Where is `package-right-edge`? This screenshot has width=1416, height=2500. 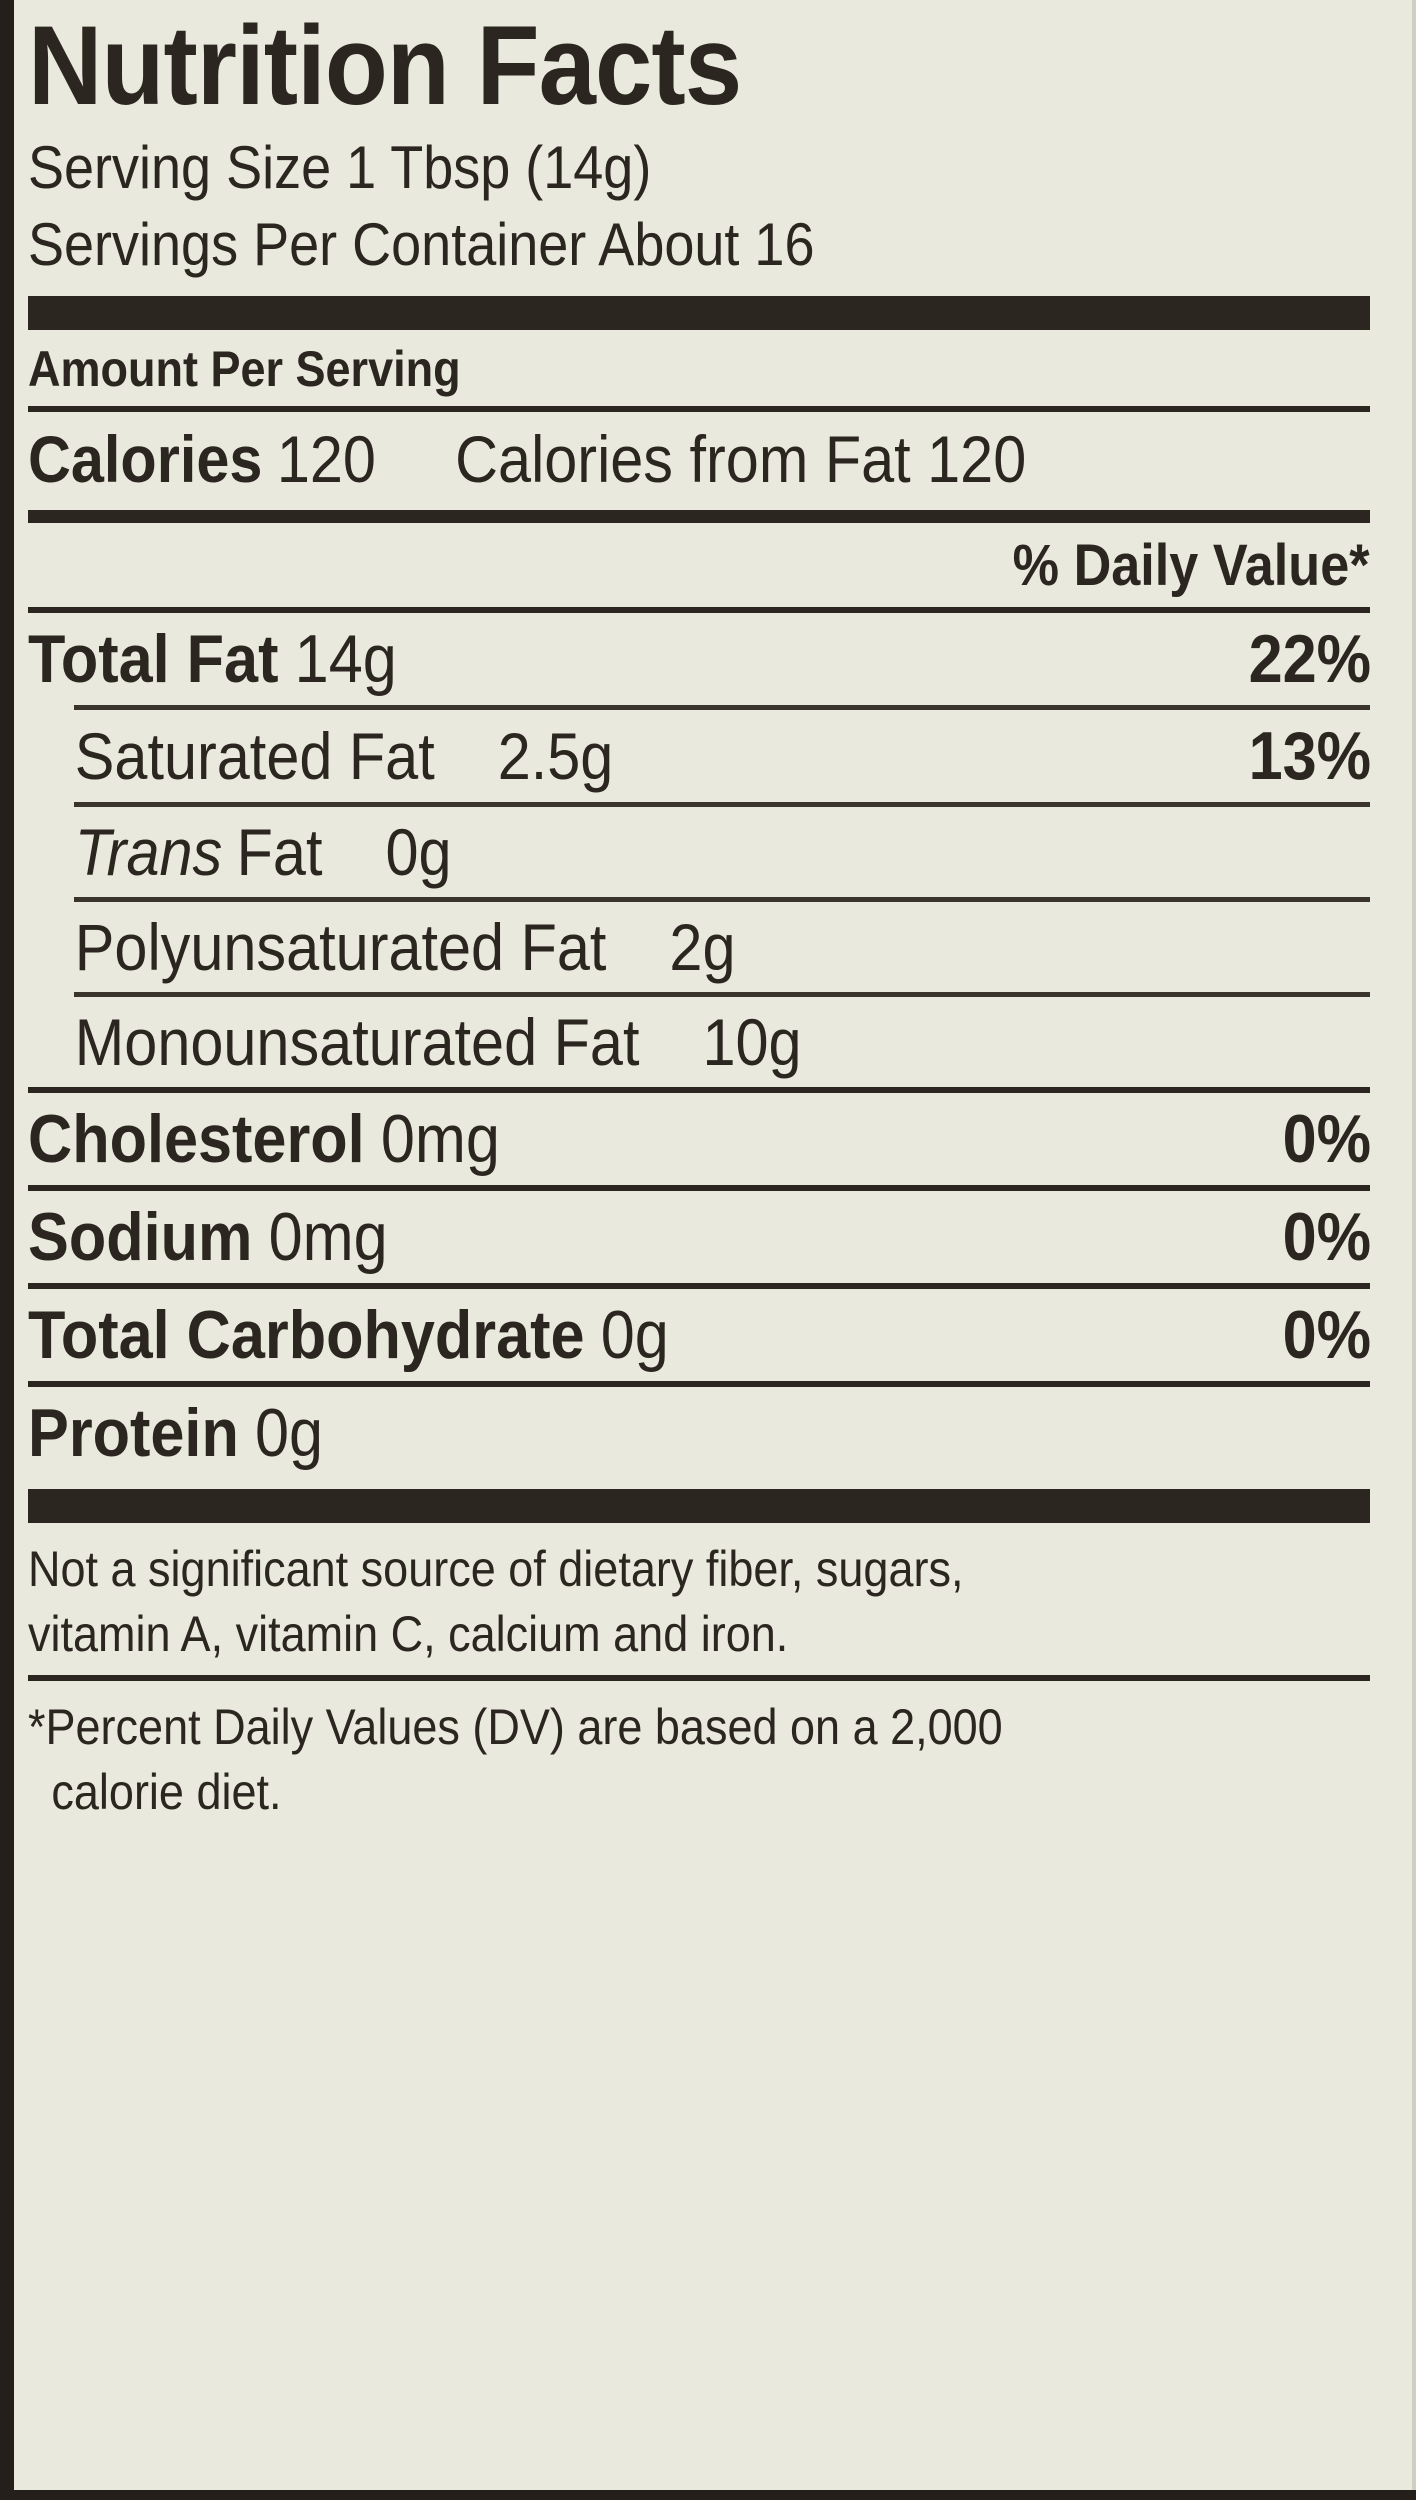 package-right-edge is located at coordinates (1414, 1250).